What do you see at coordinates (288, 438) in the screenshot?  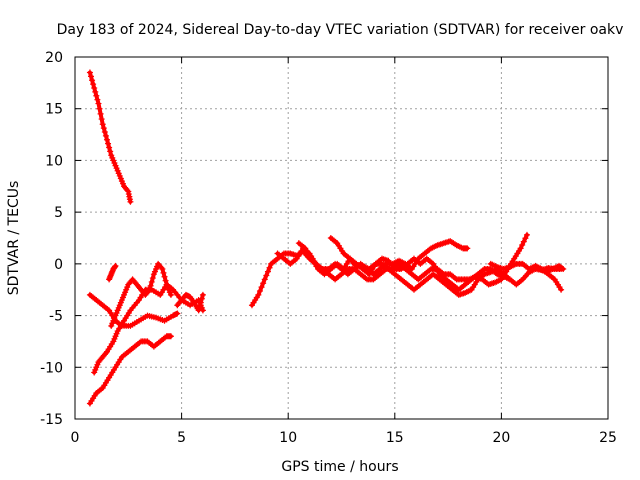 I see `x-tick-label: 10` at bounding box center [288, 438].